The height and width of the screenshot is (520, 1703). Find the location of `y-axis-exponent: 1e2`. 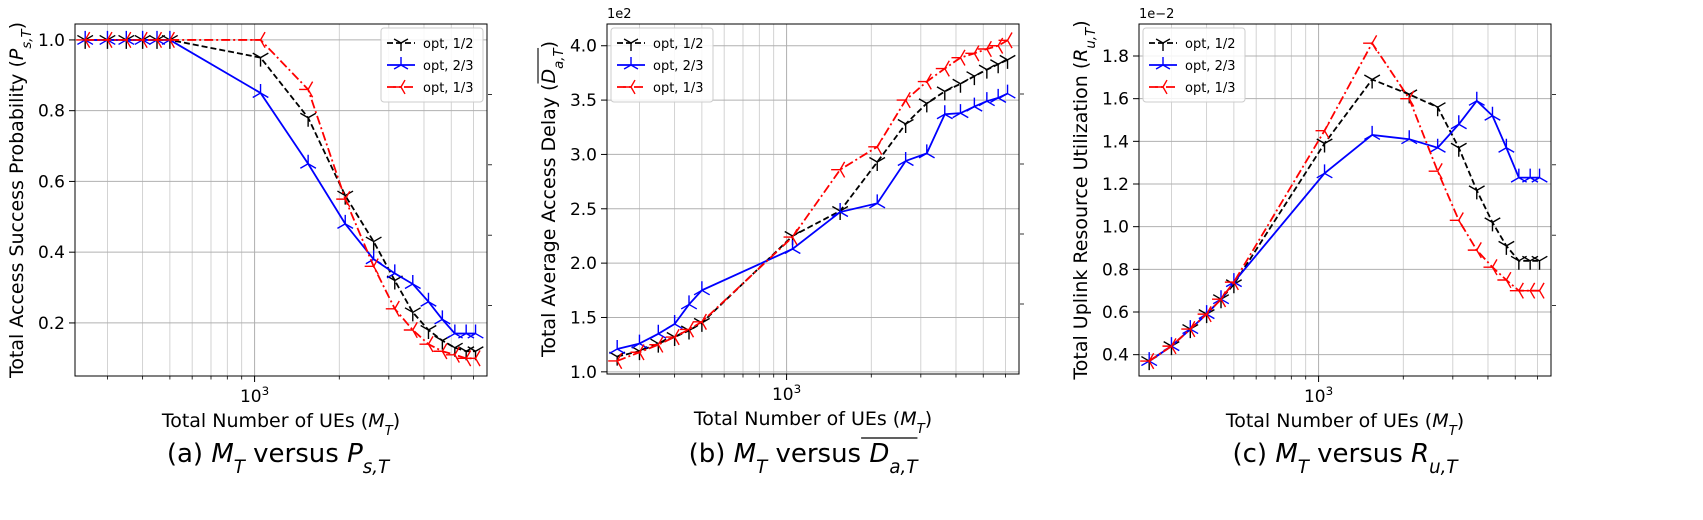

y-axis-exponent: 1e2 is located at coordinates (619, 14).